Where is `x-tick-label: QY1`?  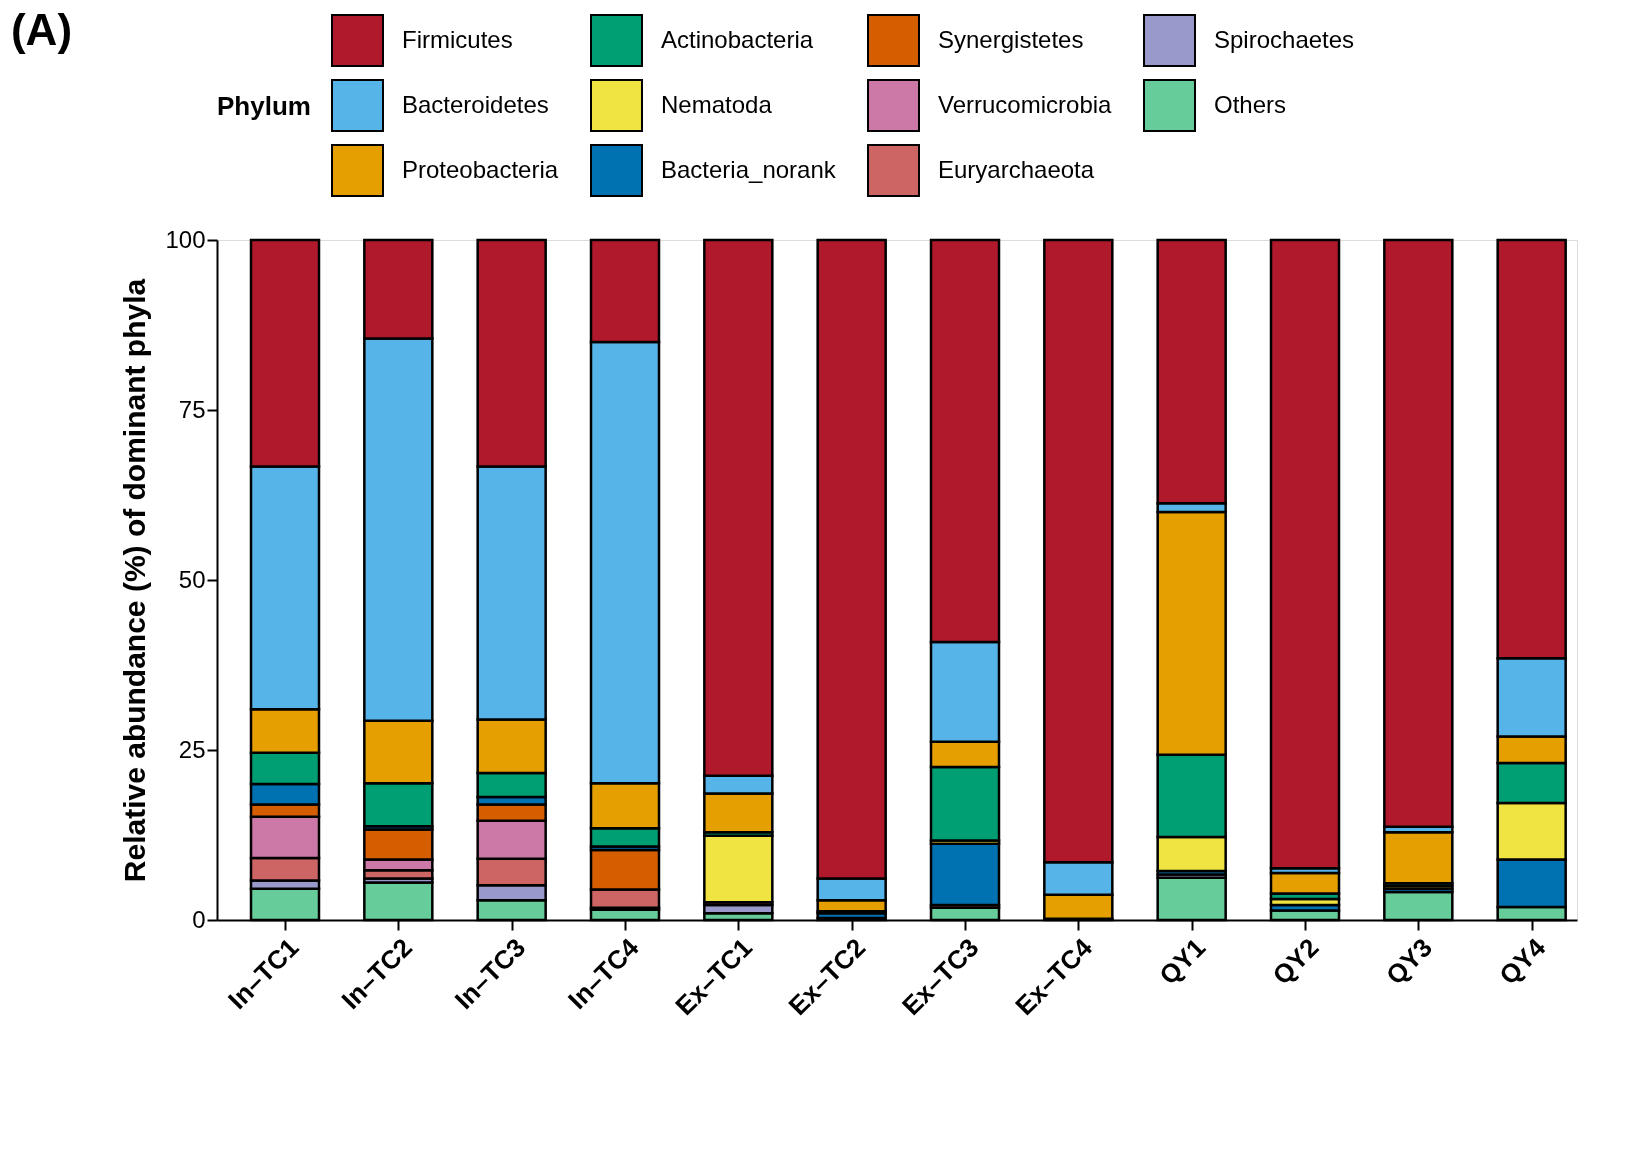 x-tick-label: QY1 is located at coordinates (1182, 961).